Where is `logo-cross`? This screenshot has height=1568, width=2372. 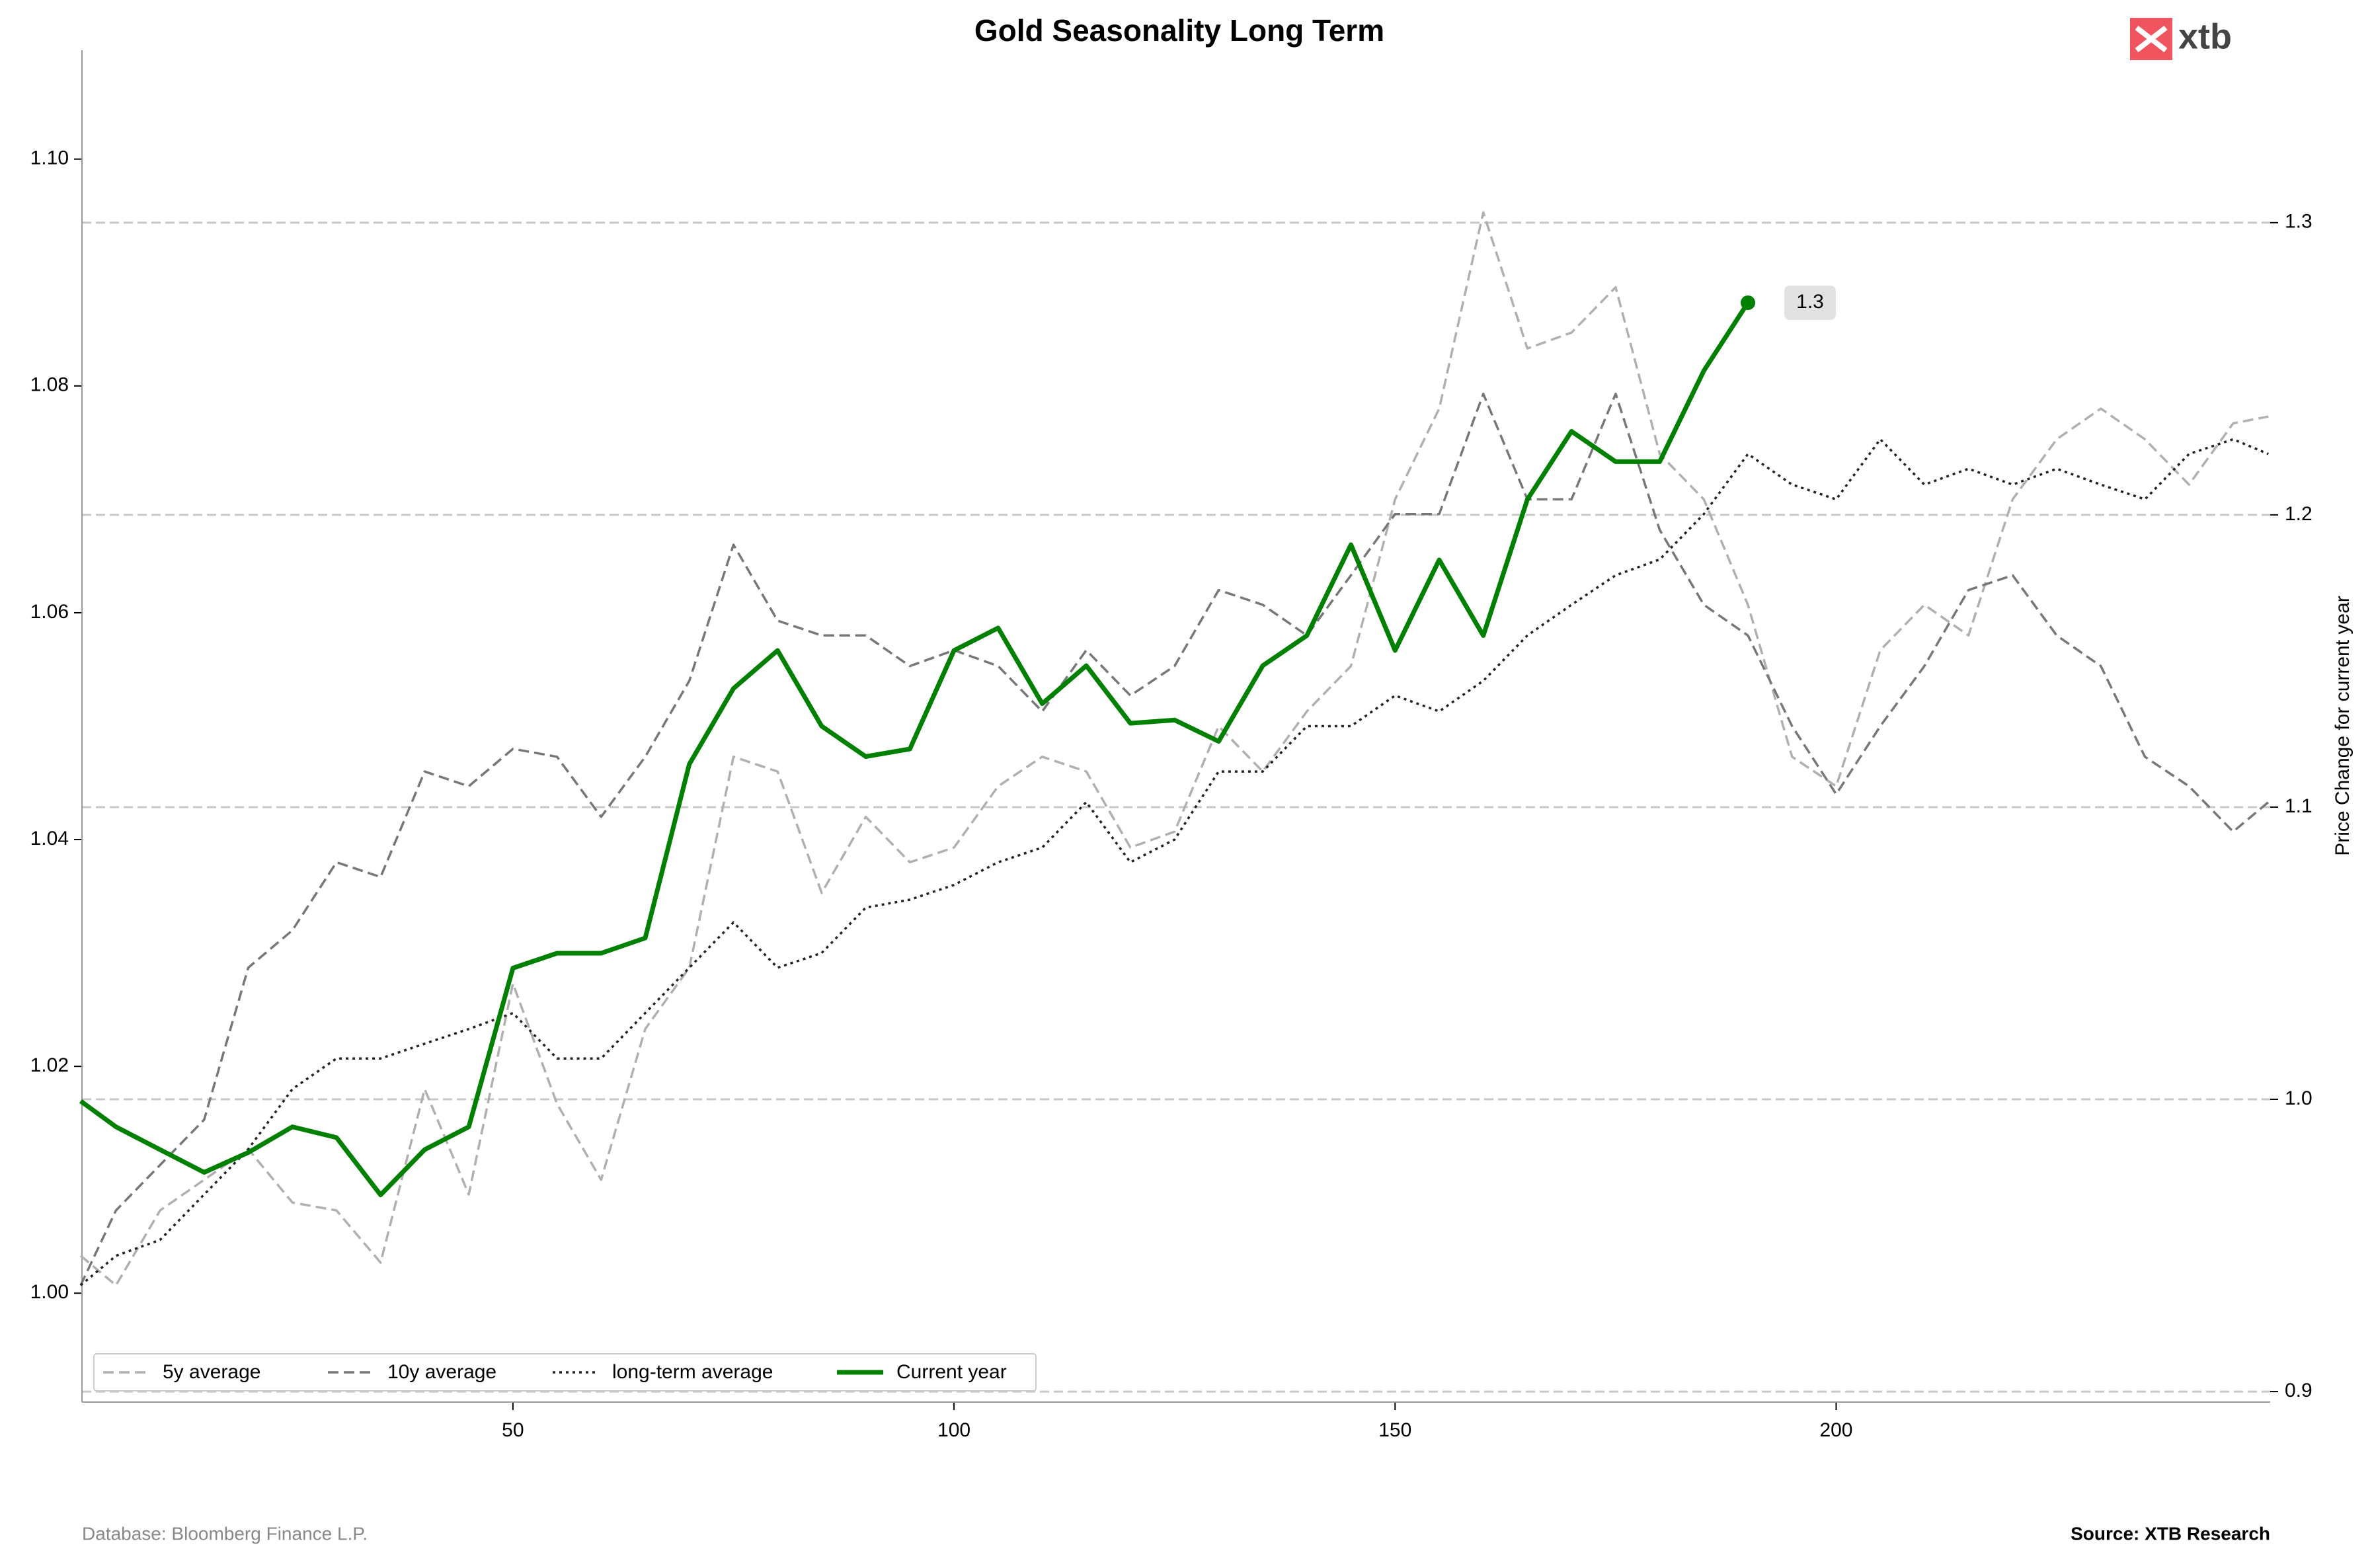
logo-cross is located at coordinates (2151, 39).